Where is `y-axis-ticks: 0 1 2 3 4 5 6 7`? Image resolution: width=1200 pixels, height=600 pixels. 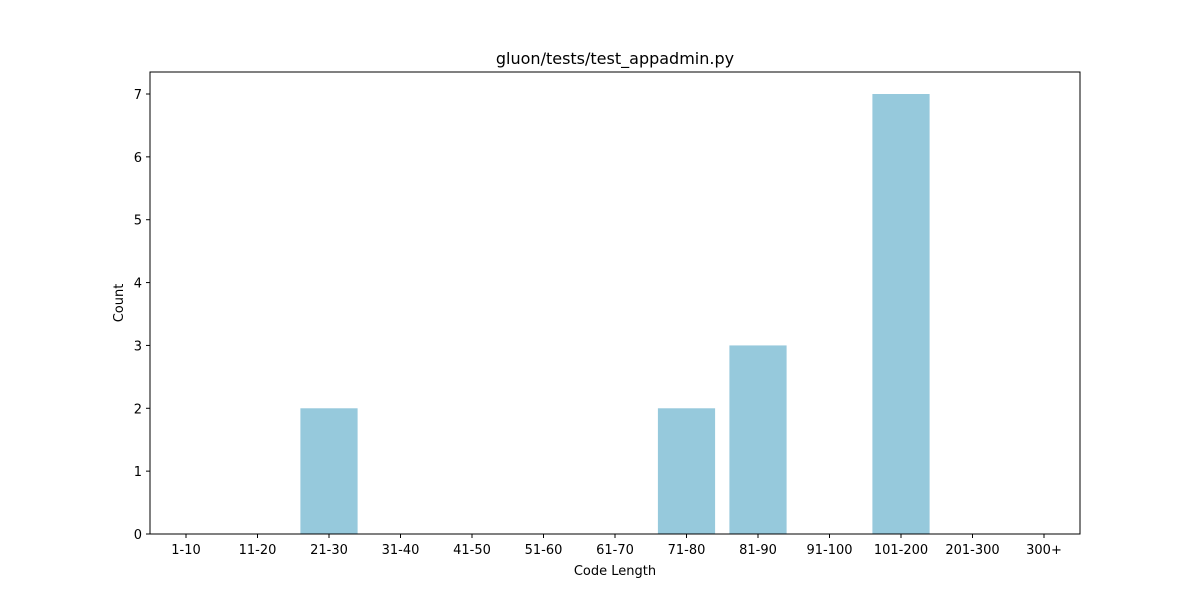
y-axis-ticks: 0 1 2 3 4 5 6 7 is located at coordinates (142, 315).